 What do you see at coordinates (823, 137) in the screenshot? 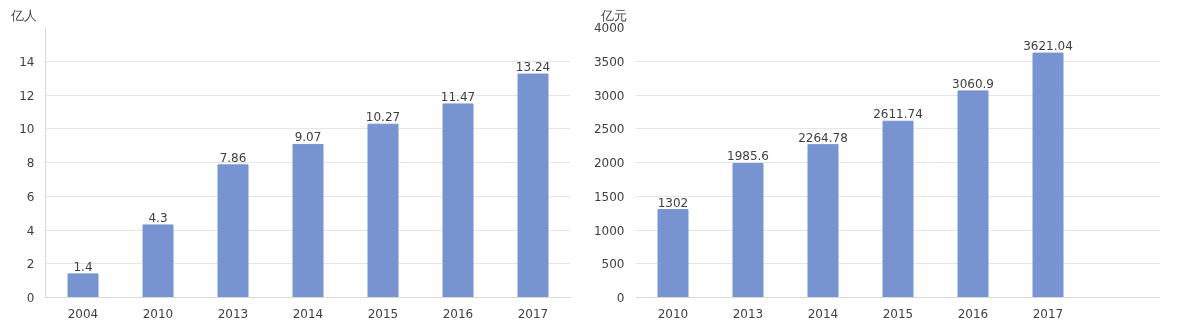
I see `data-label: 2264.78` at bounding box center [823, 137].